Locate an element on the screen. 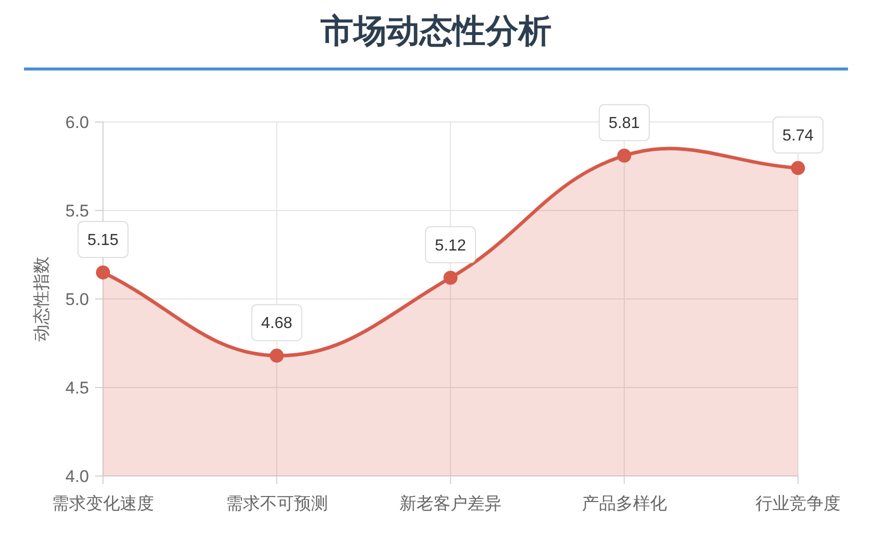 The height and width of the screenshot is (545, 872). xtick: 产品多样化 is located at coordinates (624, 503).